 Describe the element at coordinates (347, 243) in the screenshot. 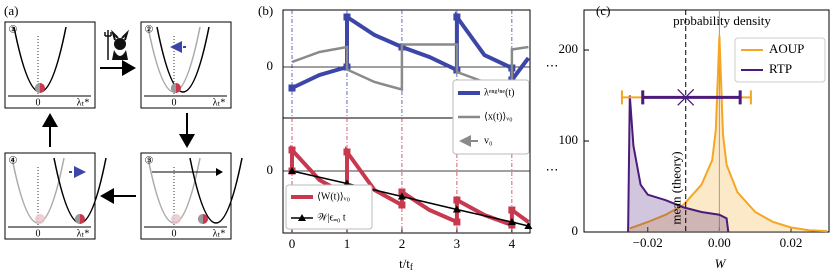

I see `x-tick-label: 1` at that location.